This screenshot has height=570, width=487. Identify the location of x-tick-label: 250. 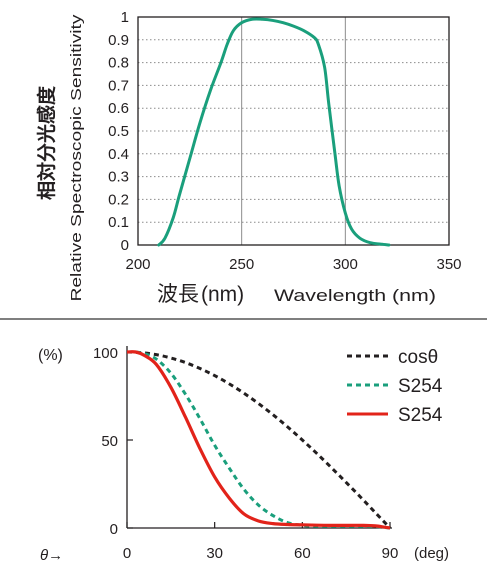
(241, 264).